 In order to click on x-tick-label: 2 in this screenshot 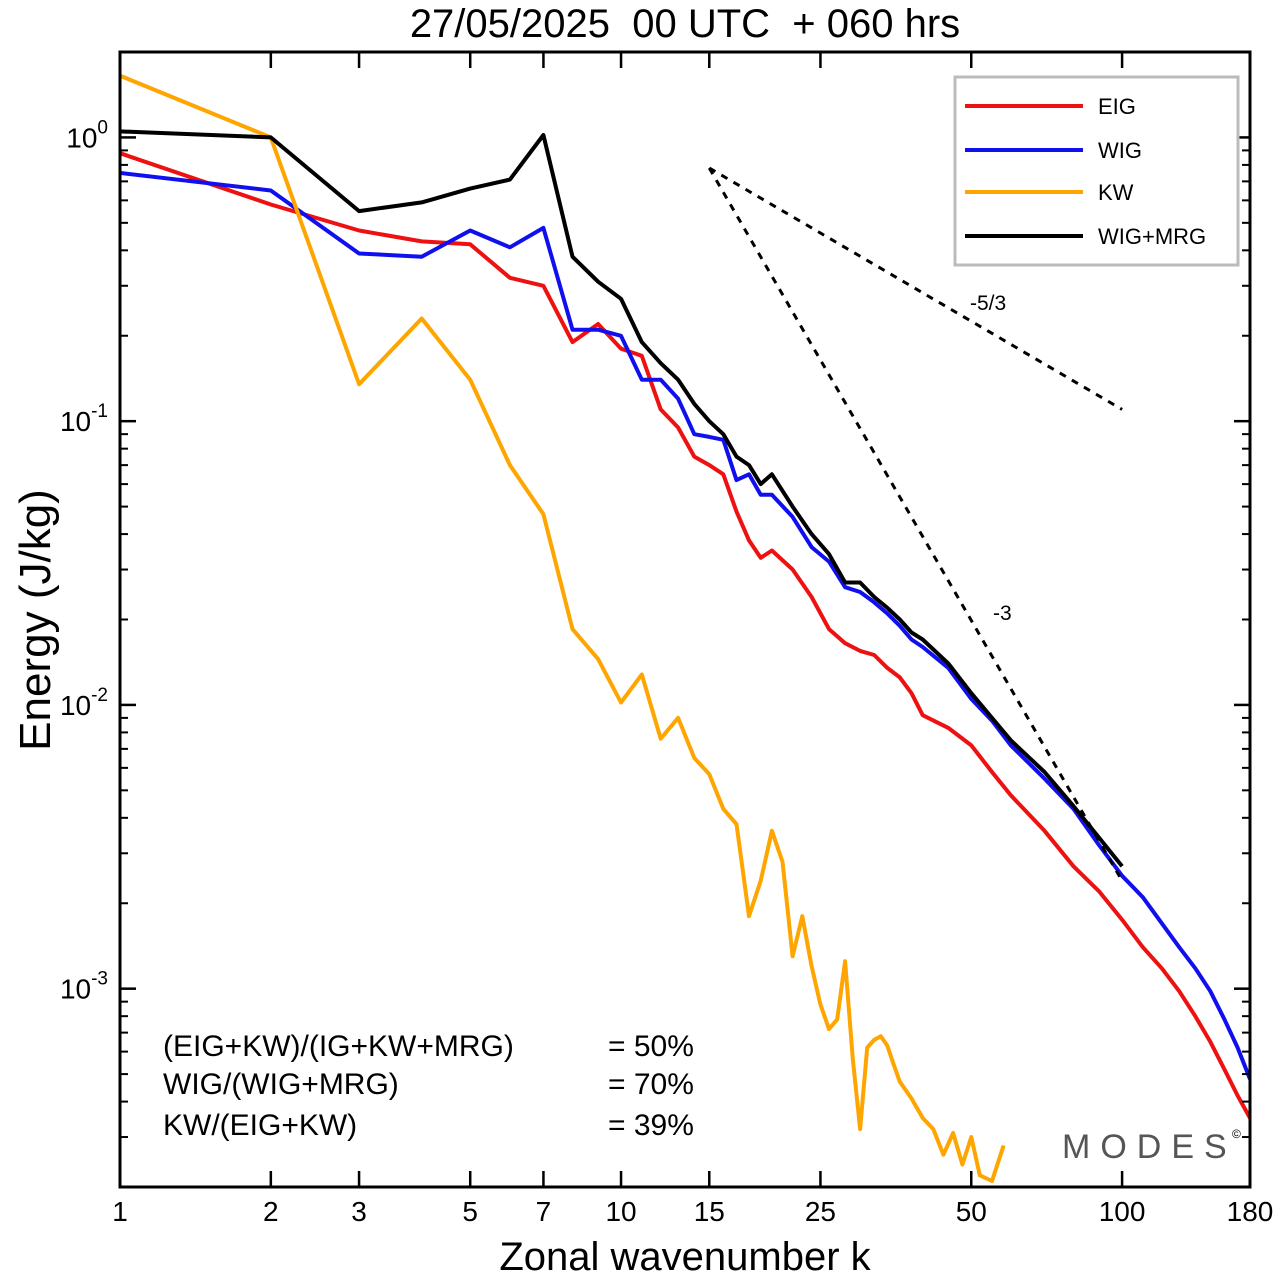, I will do `click(271, 1211)`.